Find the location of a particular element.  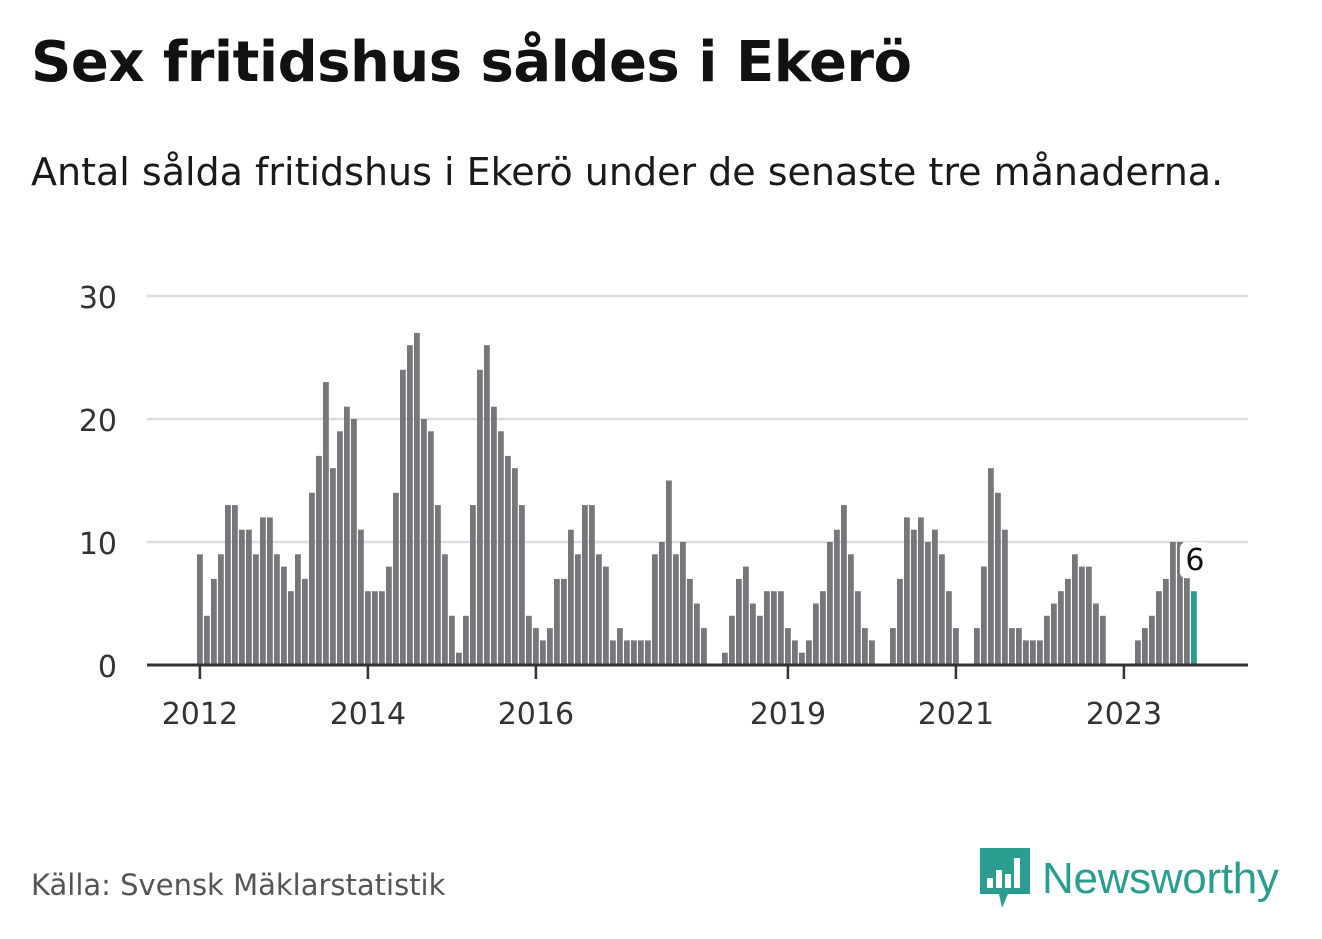

data-label-background is located at coordinates (1194, 560).